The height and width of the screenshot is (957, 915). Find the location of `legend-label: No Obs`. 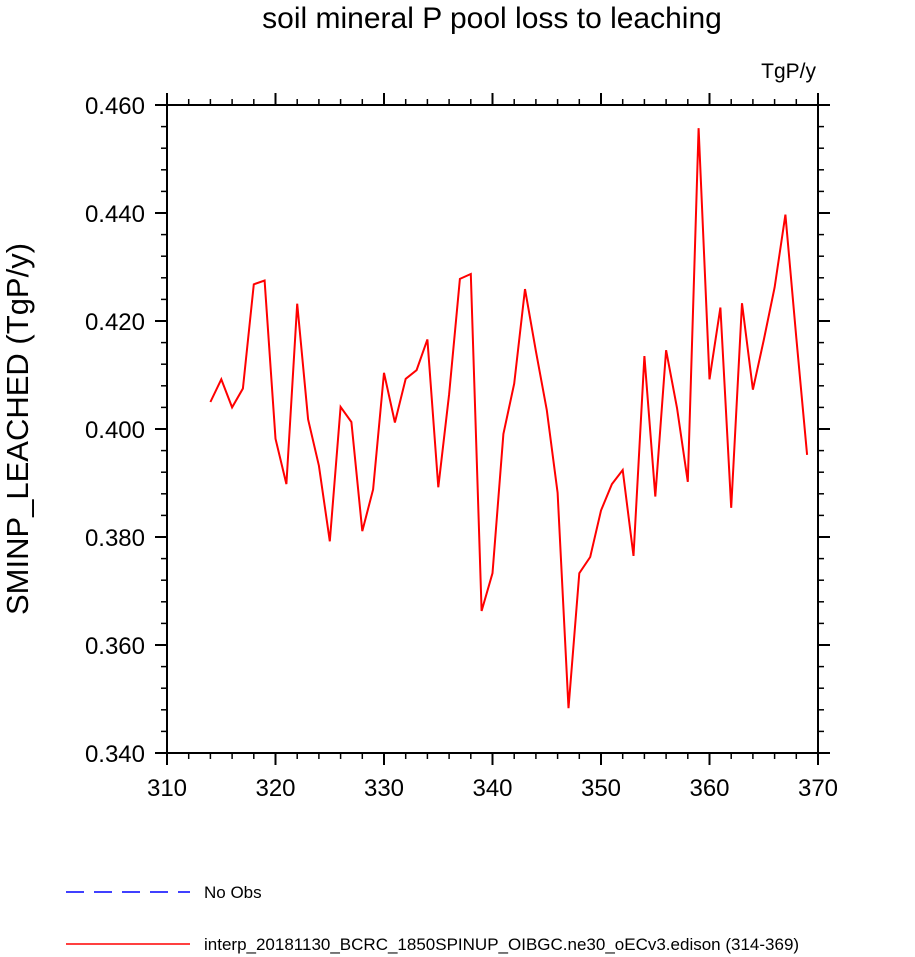

legend-label: No Obs is located at coordinates (233, 892).